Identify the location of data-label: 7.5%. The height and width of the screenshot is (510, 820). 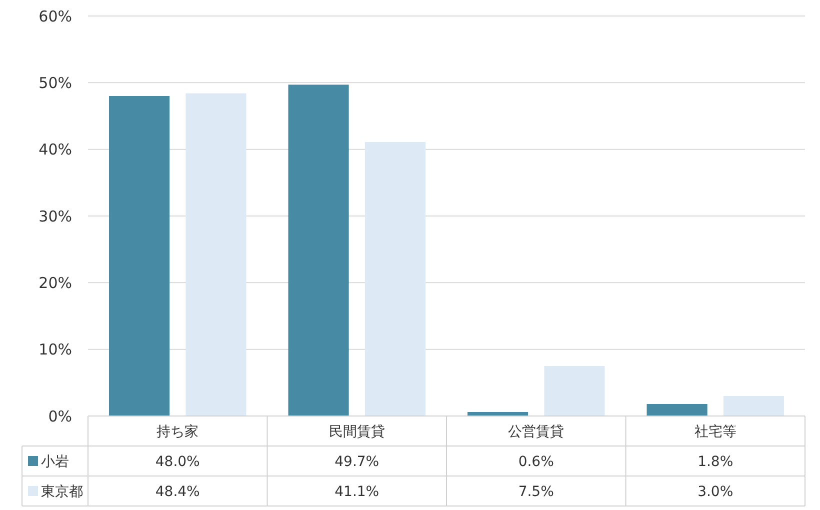
(536, 492).